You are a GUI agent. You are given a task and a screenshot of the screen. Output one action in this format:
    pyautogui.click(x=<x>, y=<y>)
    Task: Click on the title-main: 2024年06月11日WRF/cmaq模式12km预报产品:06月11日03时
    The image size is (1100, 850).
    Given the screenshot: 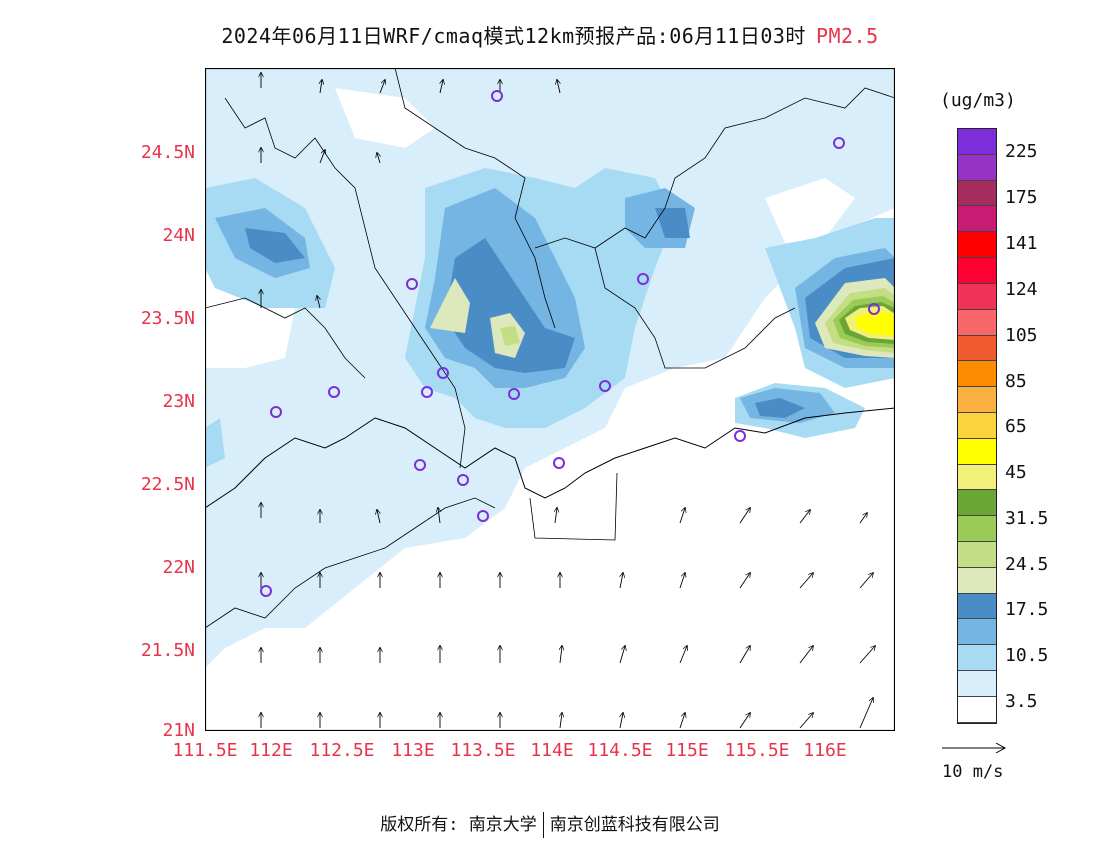 What is the action you would take?
    pyautogui.click(x=513, y=36)
    